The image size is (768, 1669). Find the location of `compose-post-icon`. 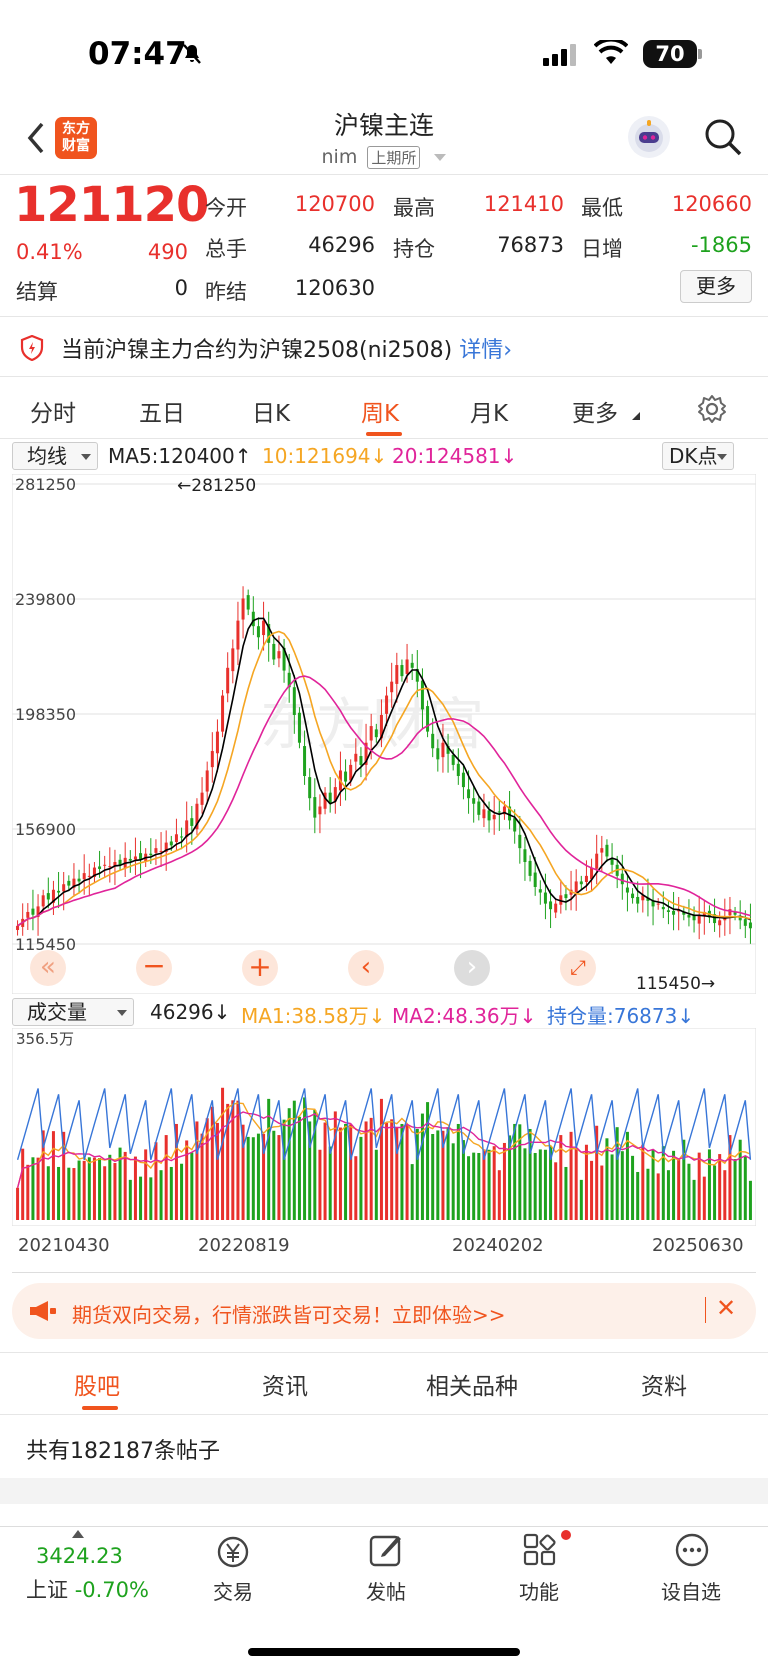

compose-post-icon is located at coordinates (386, 1550).